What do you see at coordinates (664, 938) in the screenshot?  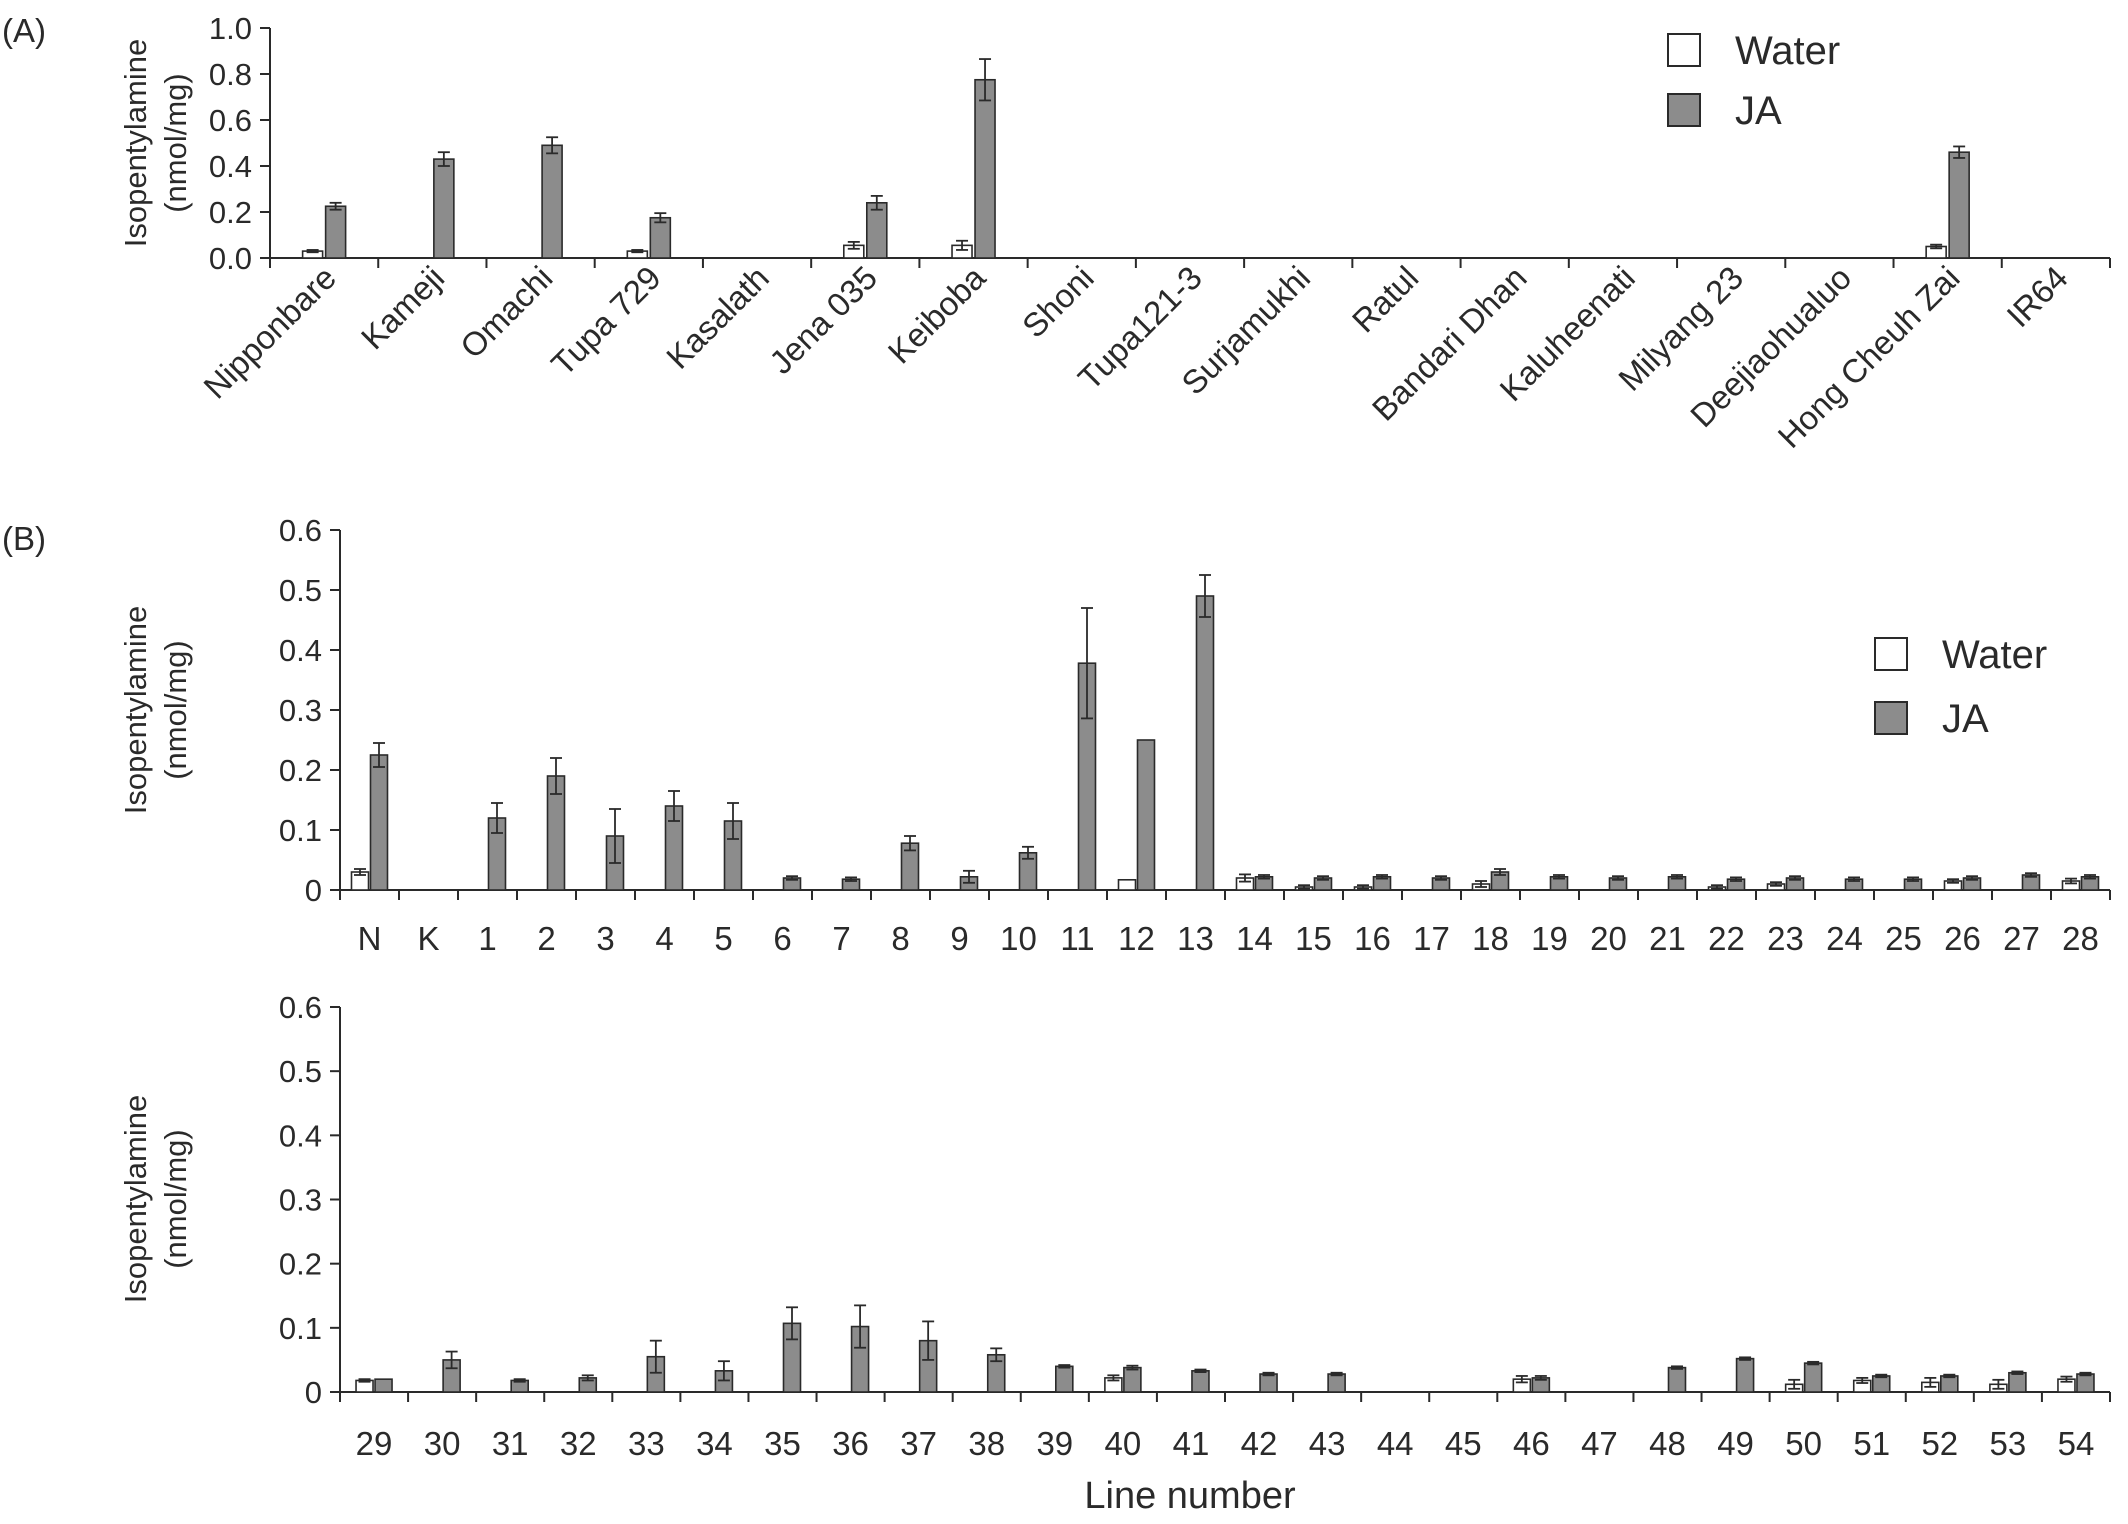 I see `x-category-label: 4` at bounding box center [664, 938].